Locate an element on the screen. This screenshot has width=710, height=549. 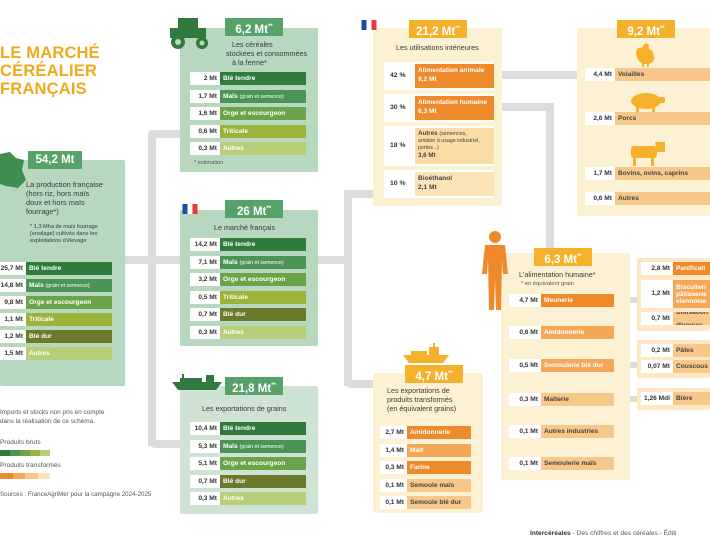
farm-desc-3: à la ferme* is located at coordinates (249, 62).